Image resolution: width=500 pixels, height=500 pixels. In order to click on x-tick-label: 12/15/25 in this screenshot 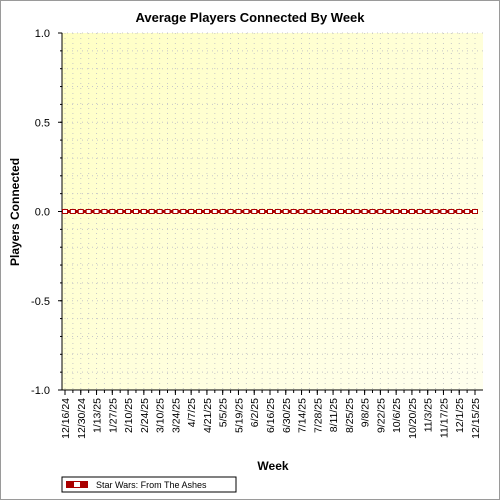, I will do `click(476, 418)`.